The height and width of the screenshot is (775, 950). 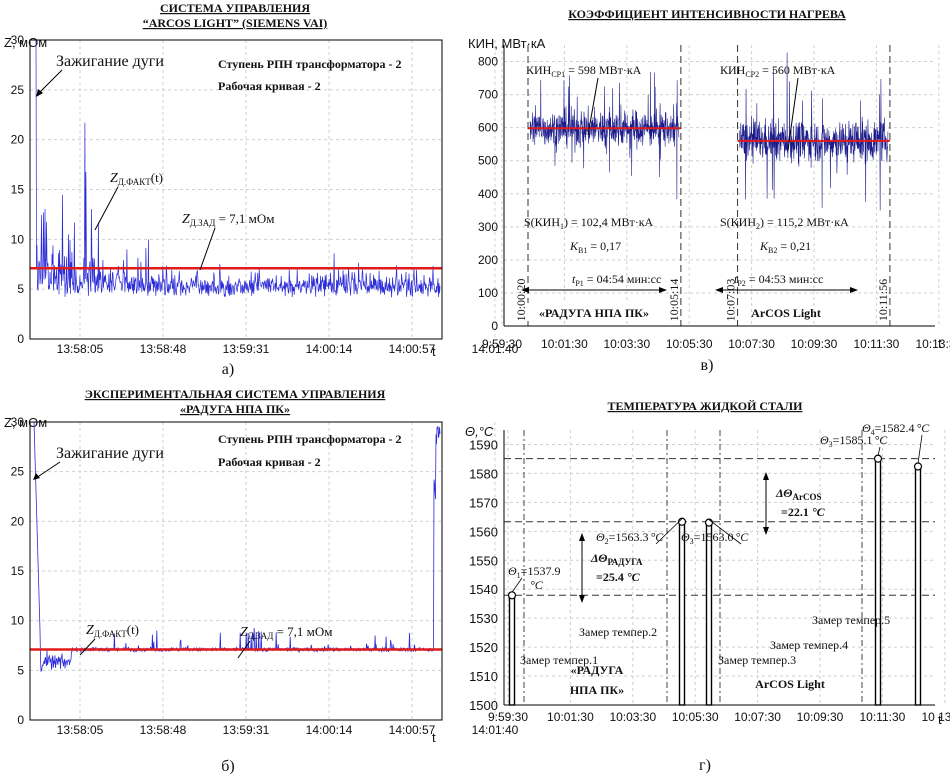 I want to click on pc-ytick-label: 100, so click(x=488, y=293).